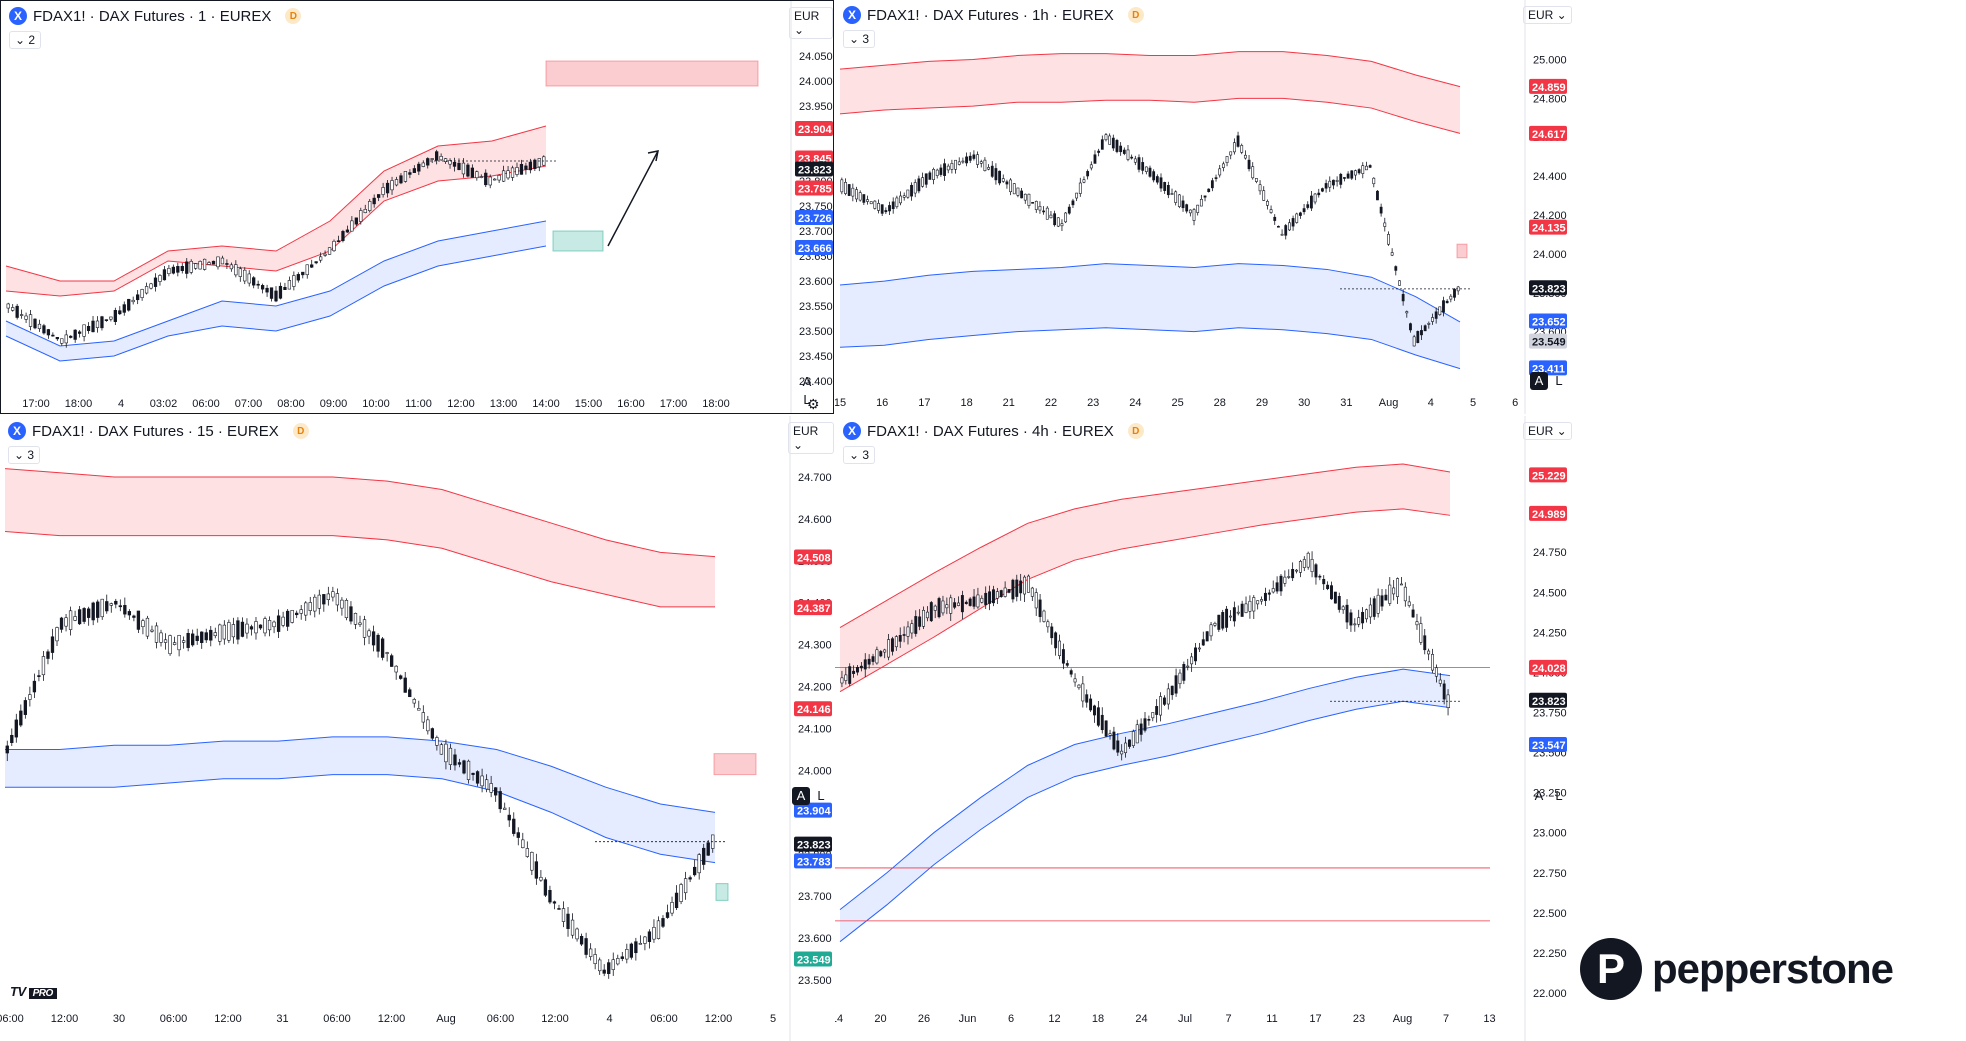 This screenshot has height=1041, width=1966. Describe the element at coordinates (1150, 92) in the screenshot. I see `upper-band-fill` at that location.